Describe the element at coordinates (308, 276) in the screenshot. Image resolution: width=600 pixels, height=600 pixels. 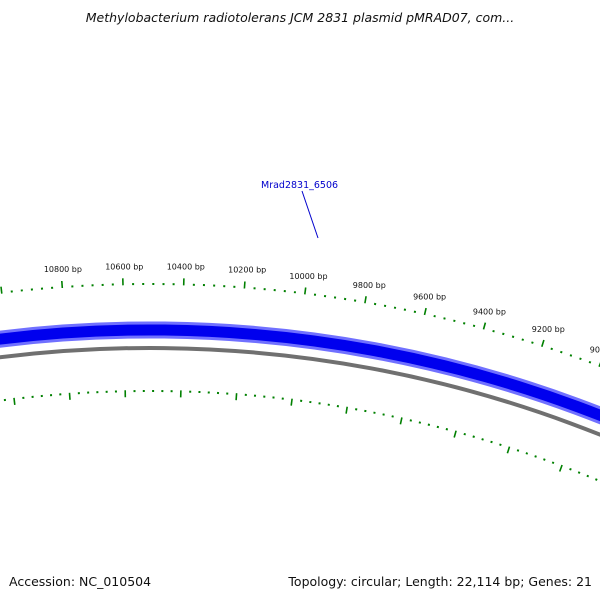
I see `tick-label-10000: 10000 bp` at that location.